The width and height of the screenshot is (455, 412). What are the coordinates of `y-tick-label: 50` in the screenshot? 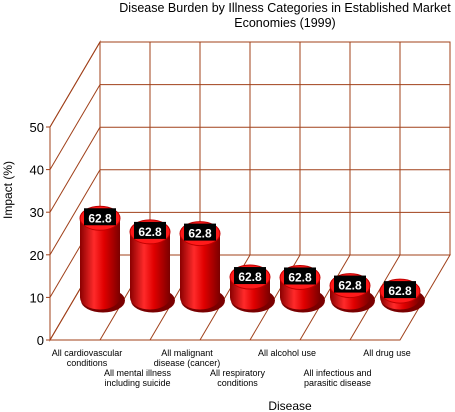 It's located at (37, 127).